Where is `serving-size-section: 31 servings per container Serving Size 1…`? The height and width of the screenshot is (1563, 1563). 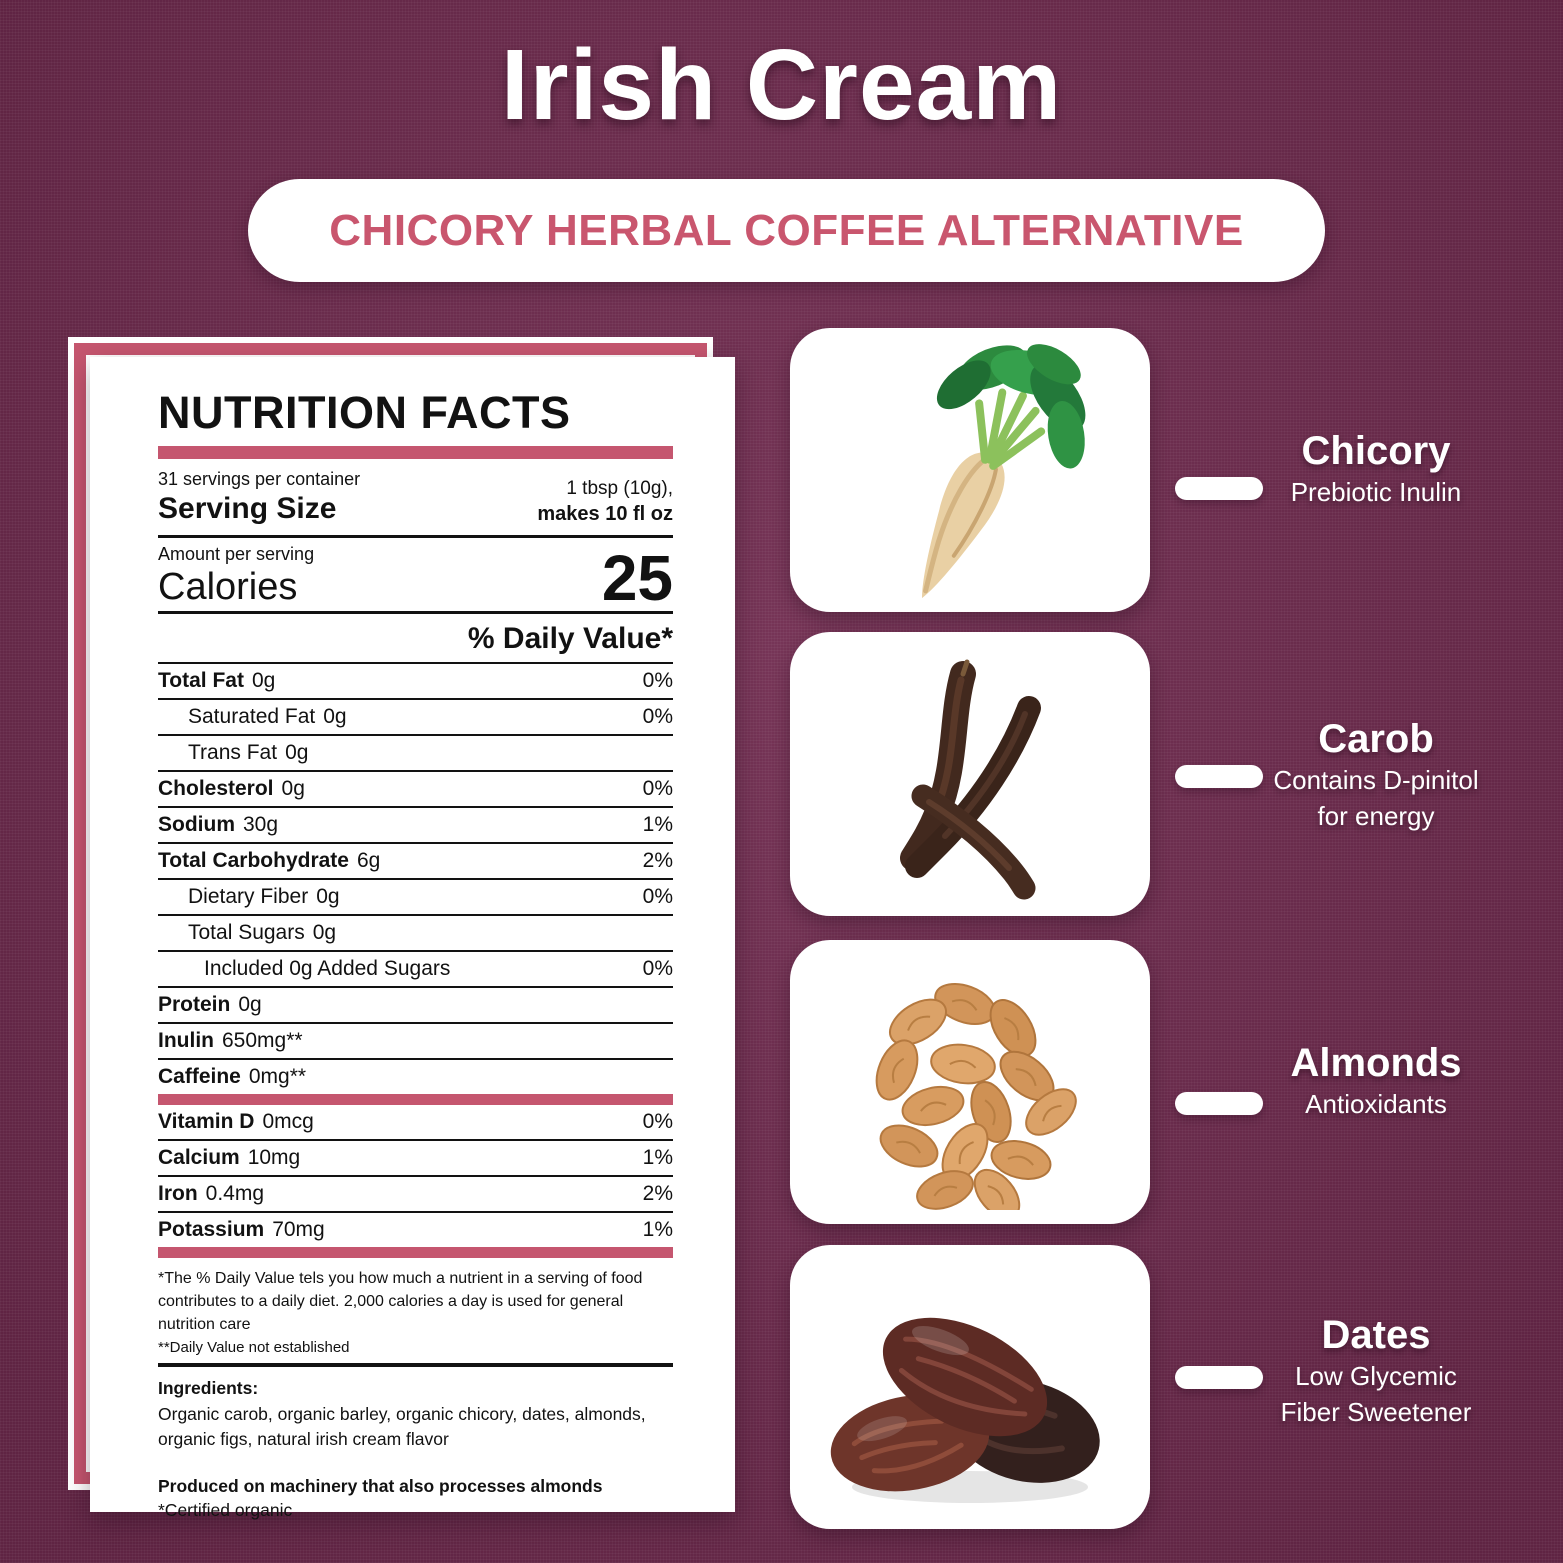
serving-size-section: 31 servings per container Serving Size 1… is located at coordinates (415, 499).